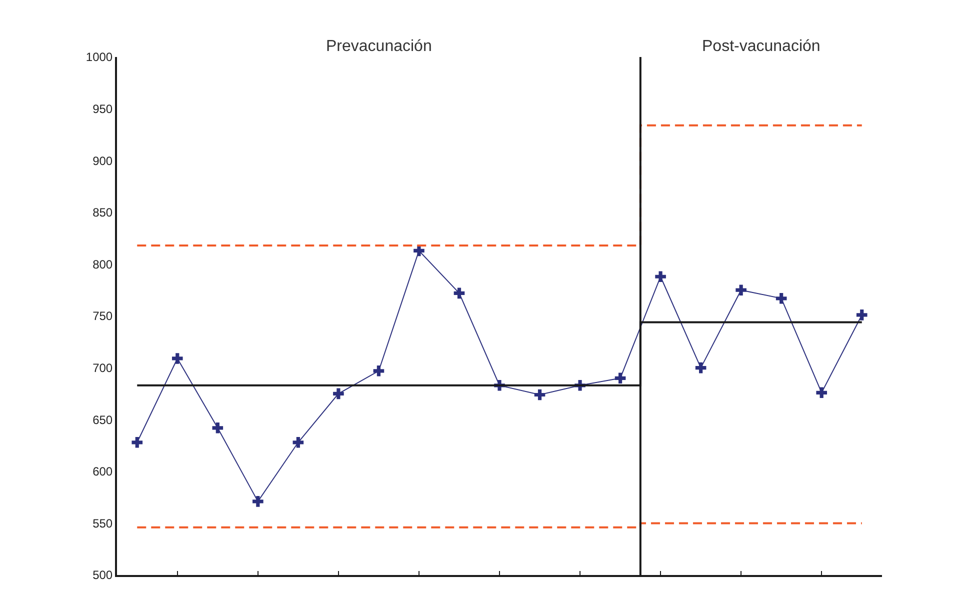  I want to click on y-tick-label: 1000, so click(99, 57).